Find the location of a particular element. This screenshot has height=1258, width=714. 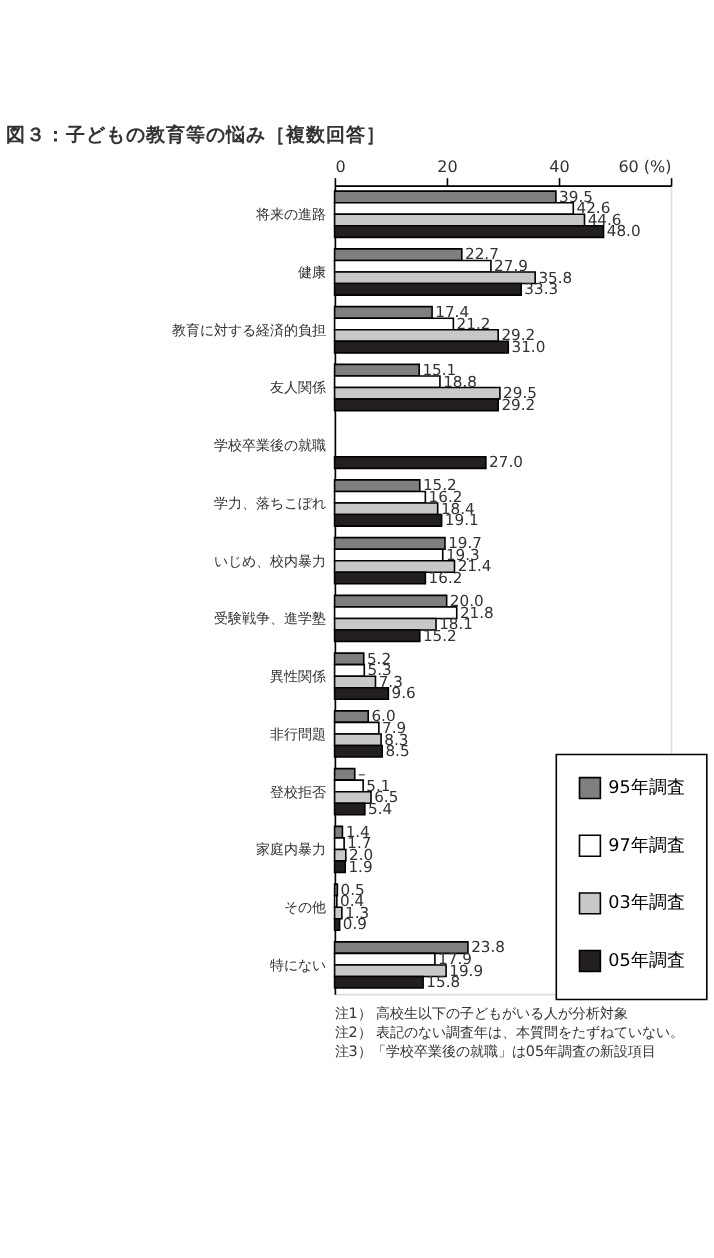

text: 注2） 表記のない調査年は、本質問をたずねていない。 is located at coordinates (509, 1032).